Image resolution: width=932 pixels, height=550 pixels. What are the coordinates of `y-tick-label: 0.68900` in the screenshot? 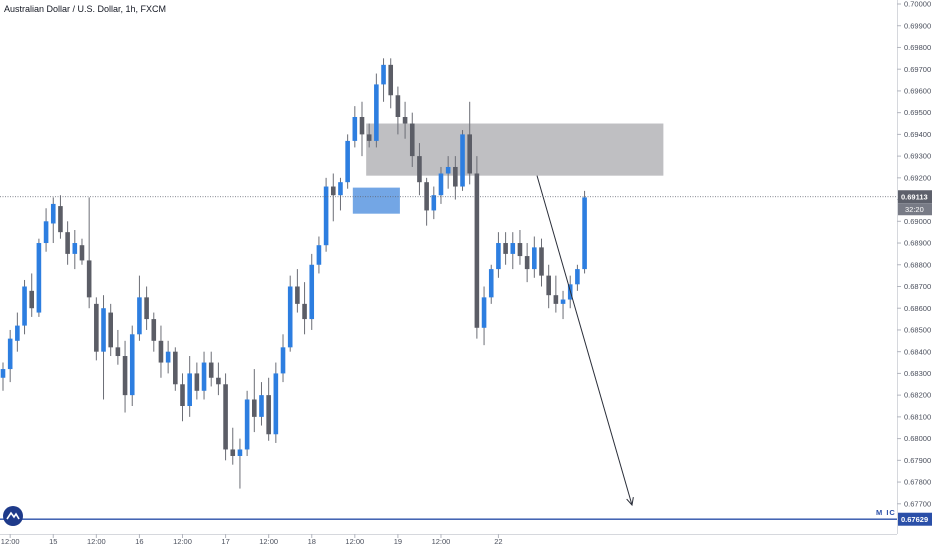 It's located at (917, 243).